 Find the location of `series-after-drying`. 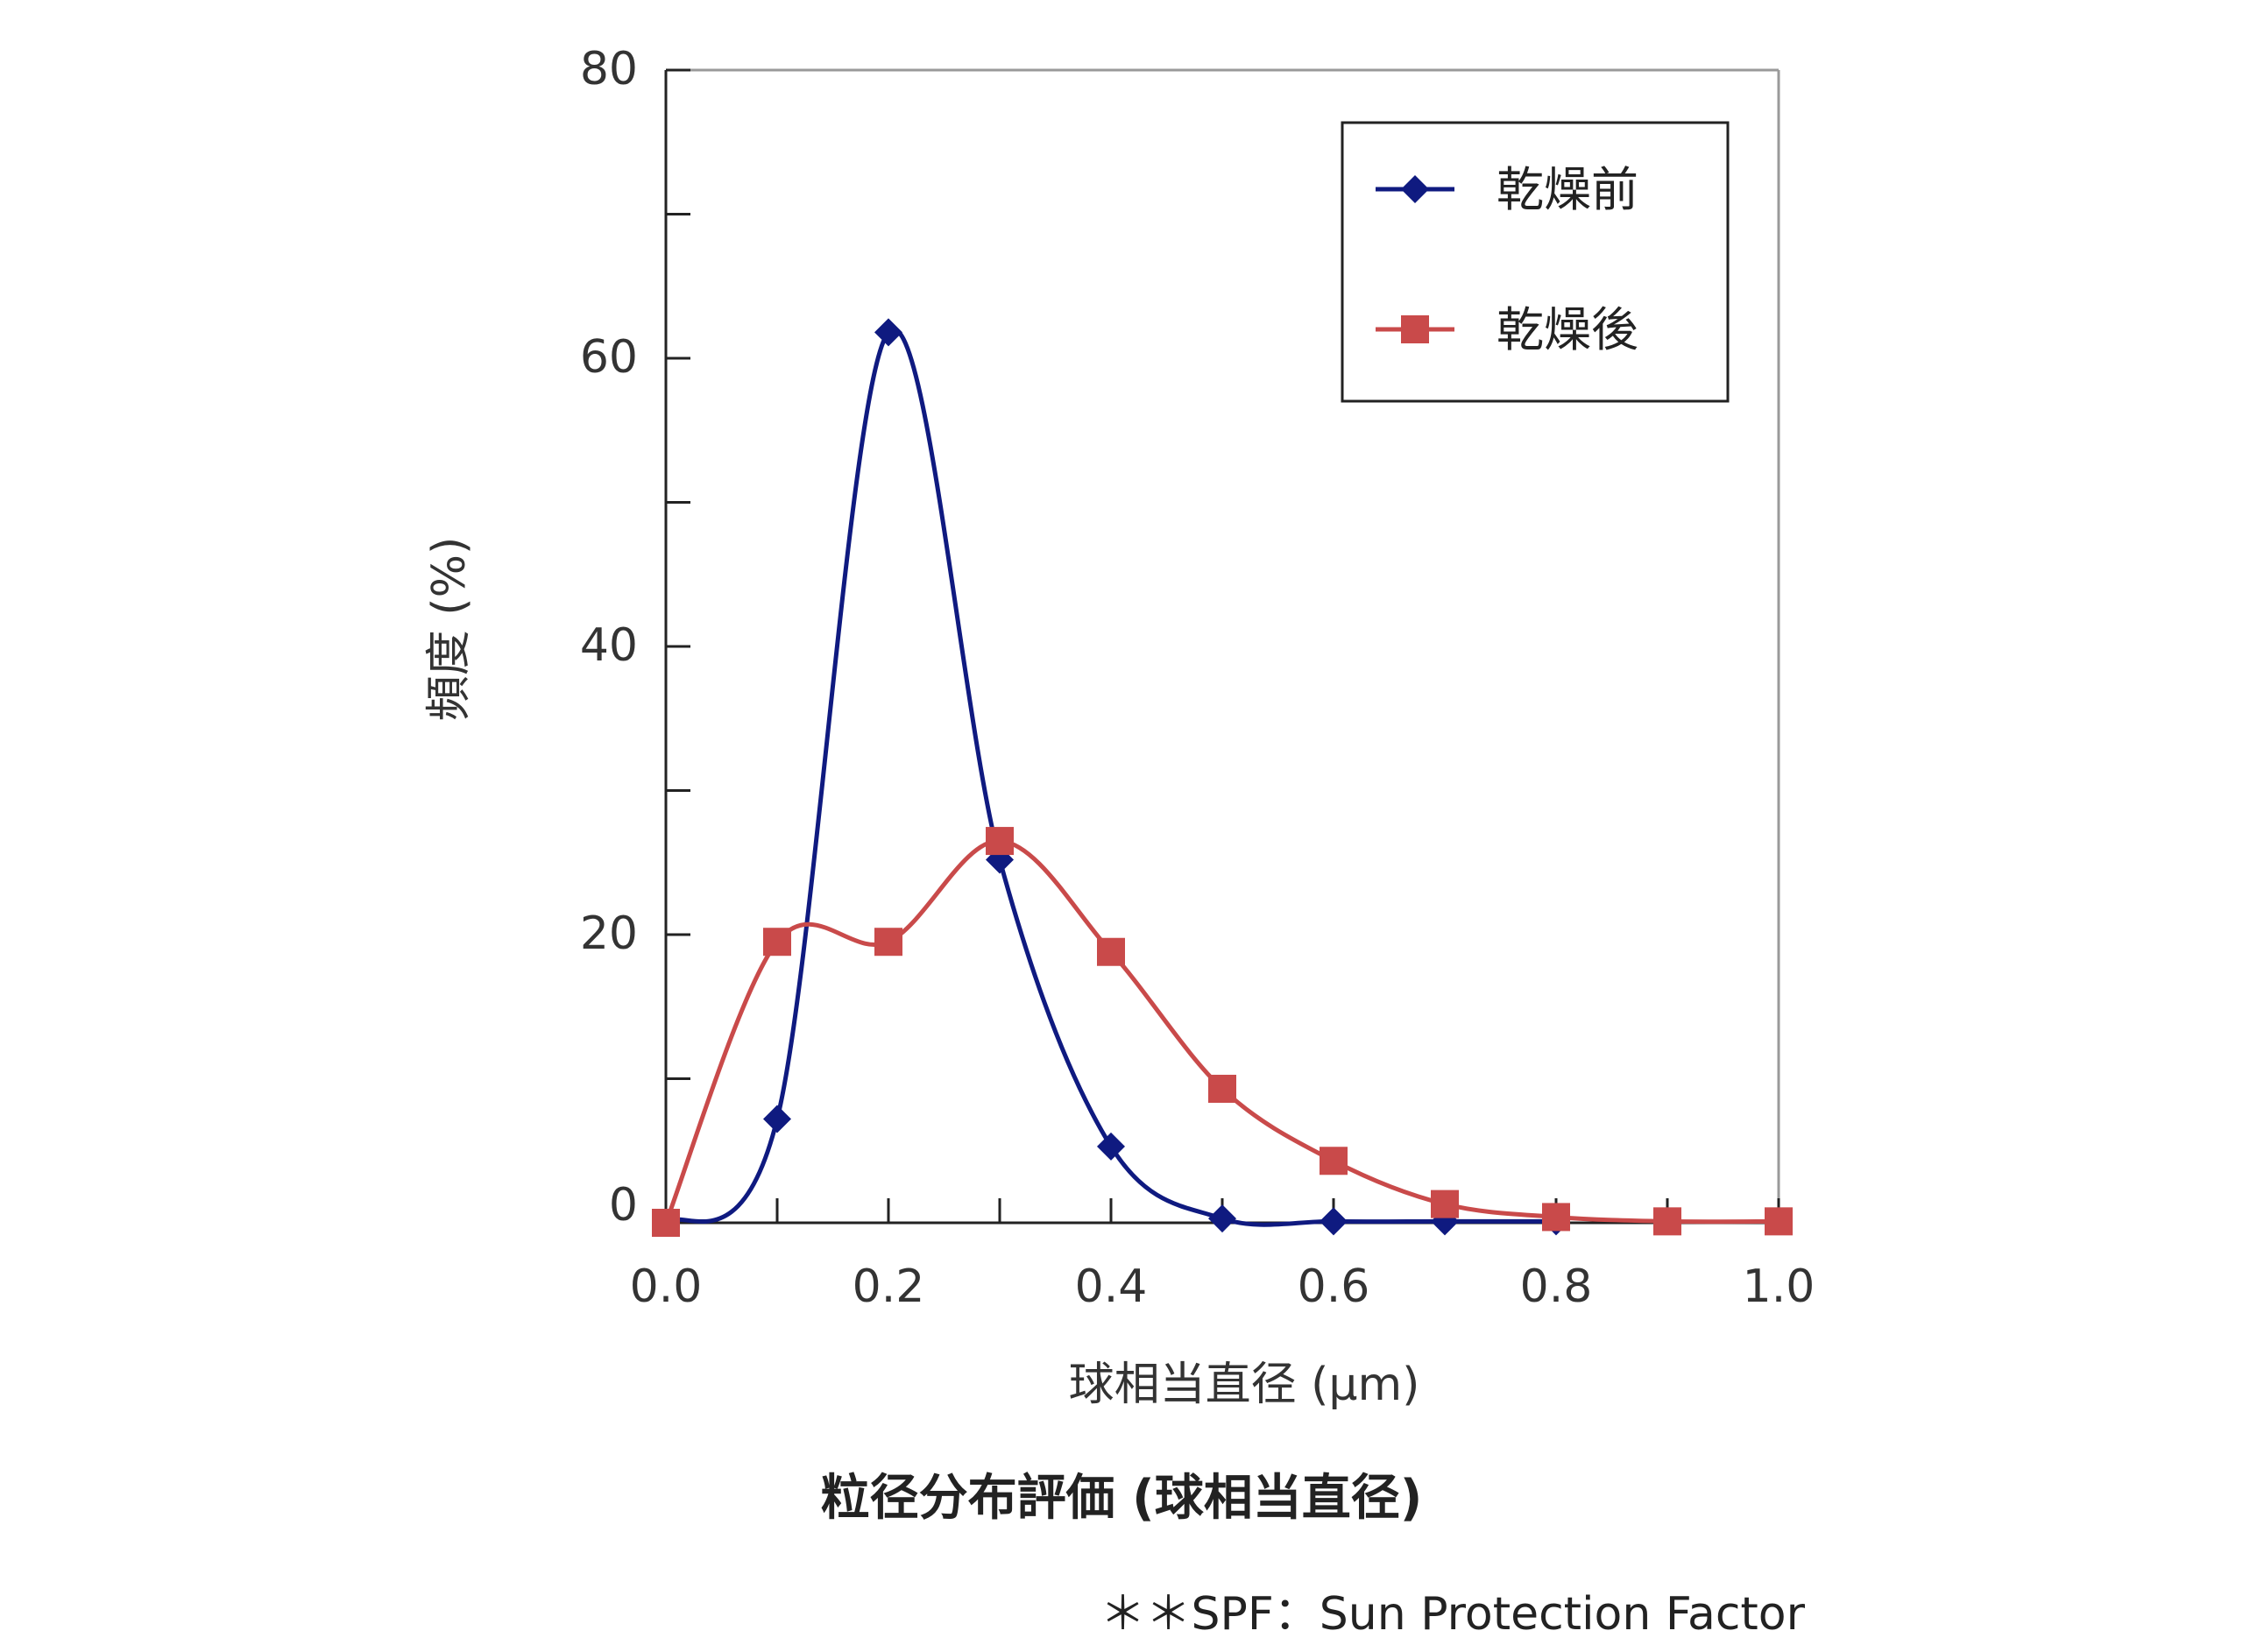

series-after-drying is located at coordinates (1222, 1032).